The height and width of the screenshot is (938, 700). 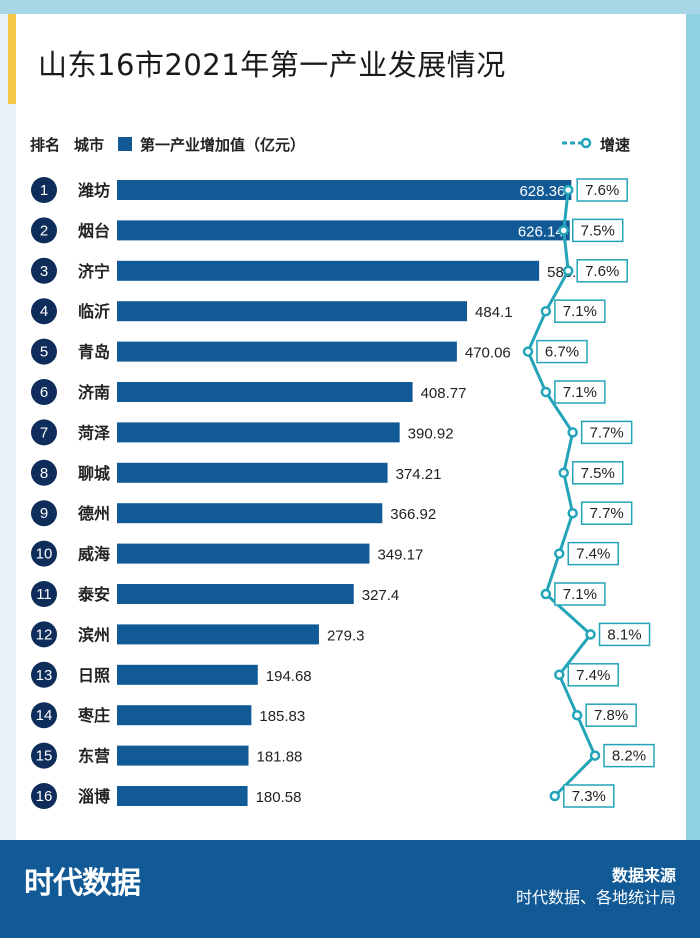 I want to click on value-label: 408.77, so click(x=444, y=393).